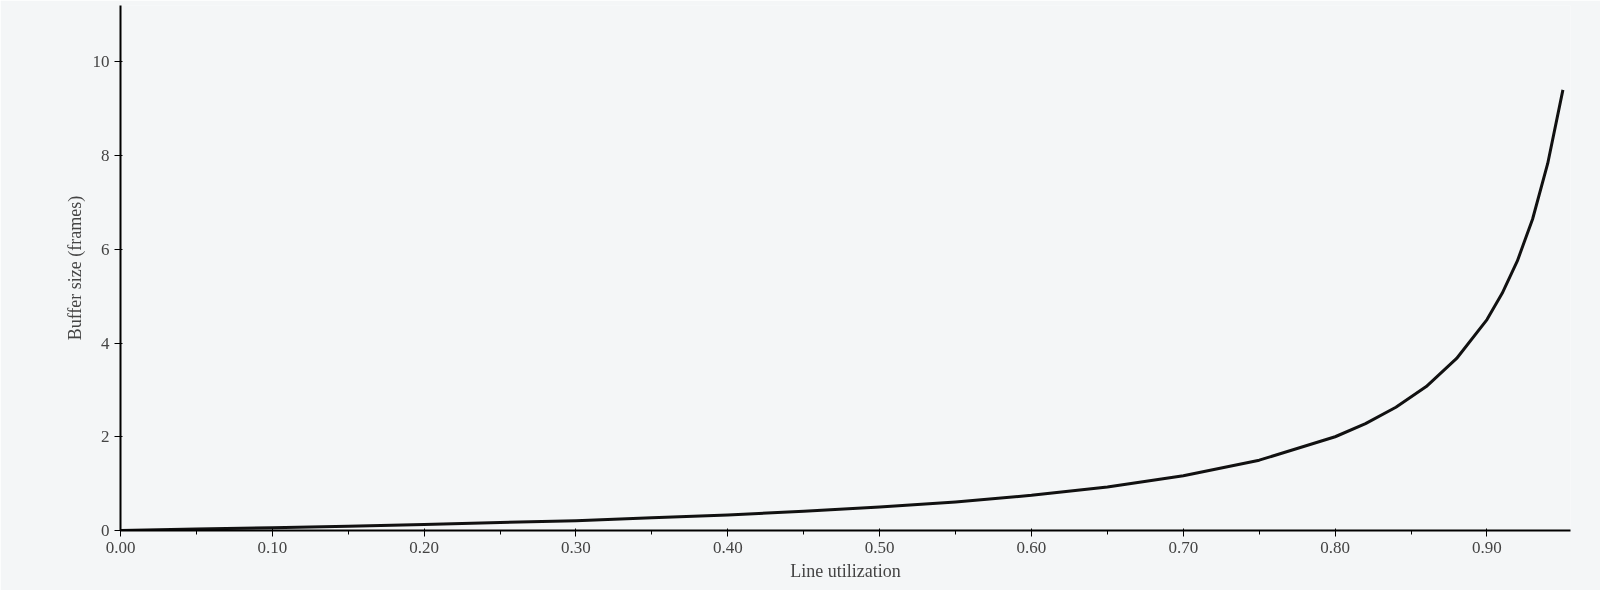 This screenshot has width=1614, height=596. Describe the element at coordinates (845, 570) in the screenshot. I see `x-axis-title: Line utilization` at that location.